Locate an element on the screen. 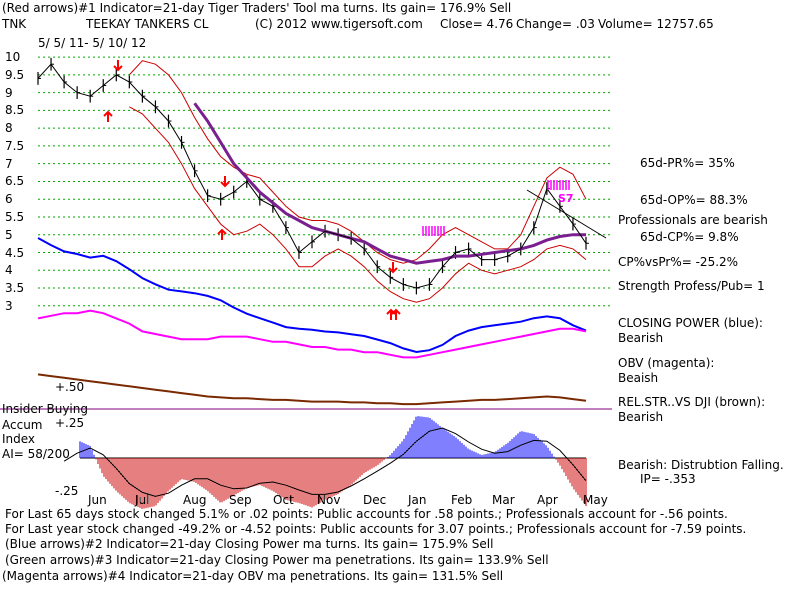 The image size is (800, 600). obv-state: Beaish is located at coordinates (638, 378).